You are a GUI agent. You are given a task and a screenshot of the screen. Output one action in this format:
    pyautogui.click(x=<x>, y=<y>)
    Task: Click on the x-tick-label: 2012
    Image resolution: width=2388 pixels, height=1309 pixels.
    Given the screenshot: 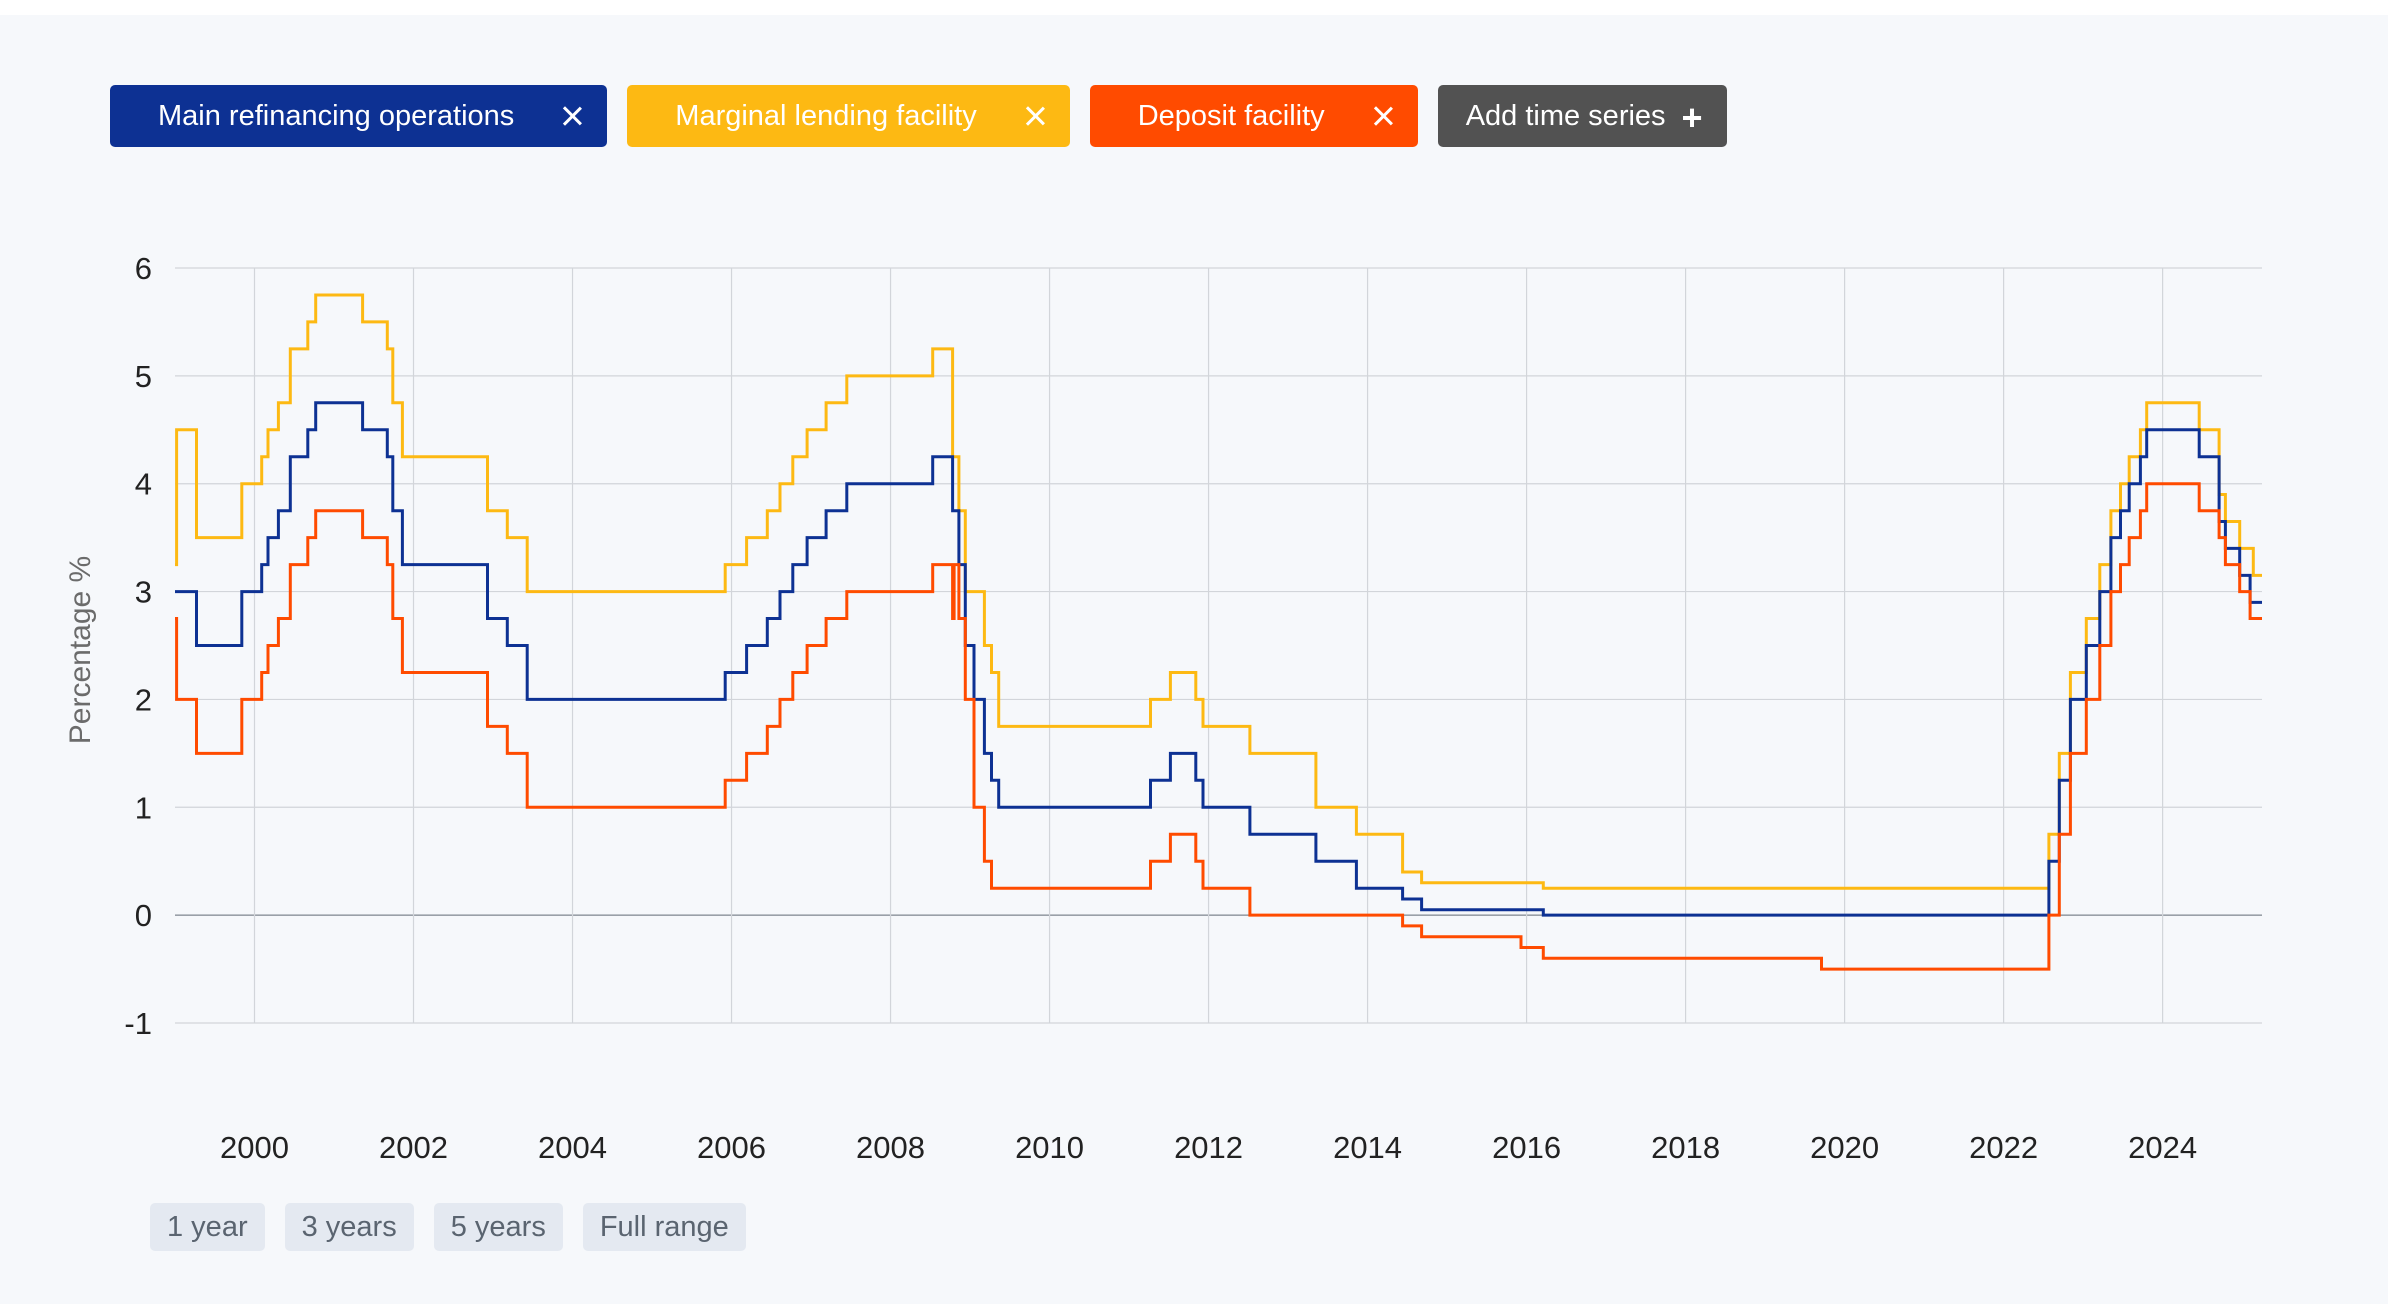 What is the action you would take?
    pyautogui.click(x=1208, y=1147)
    